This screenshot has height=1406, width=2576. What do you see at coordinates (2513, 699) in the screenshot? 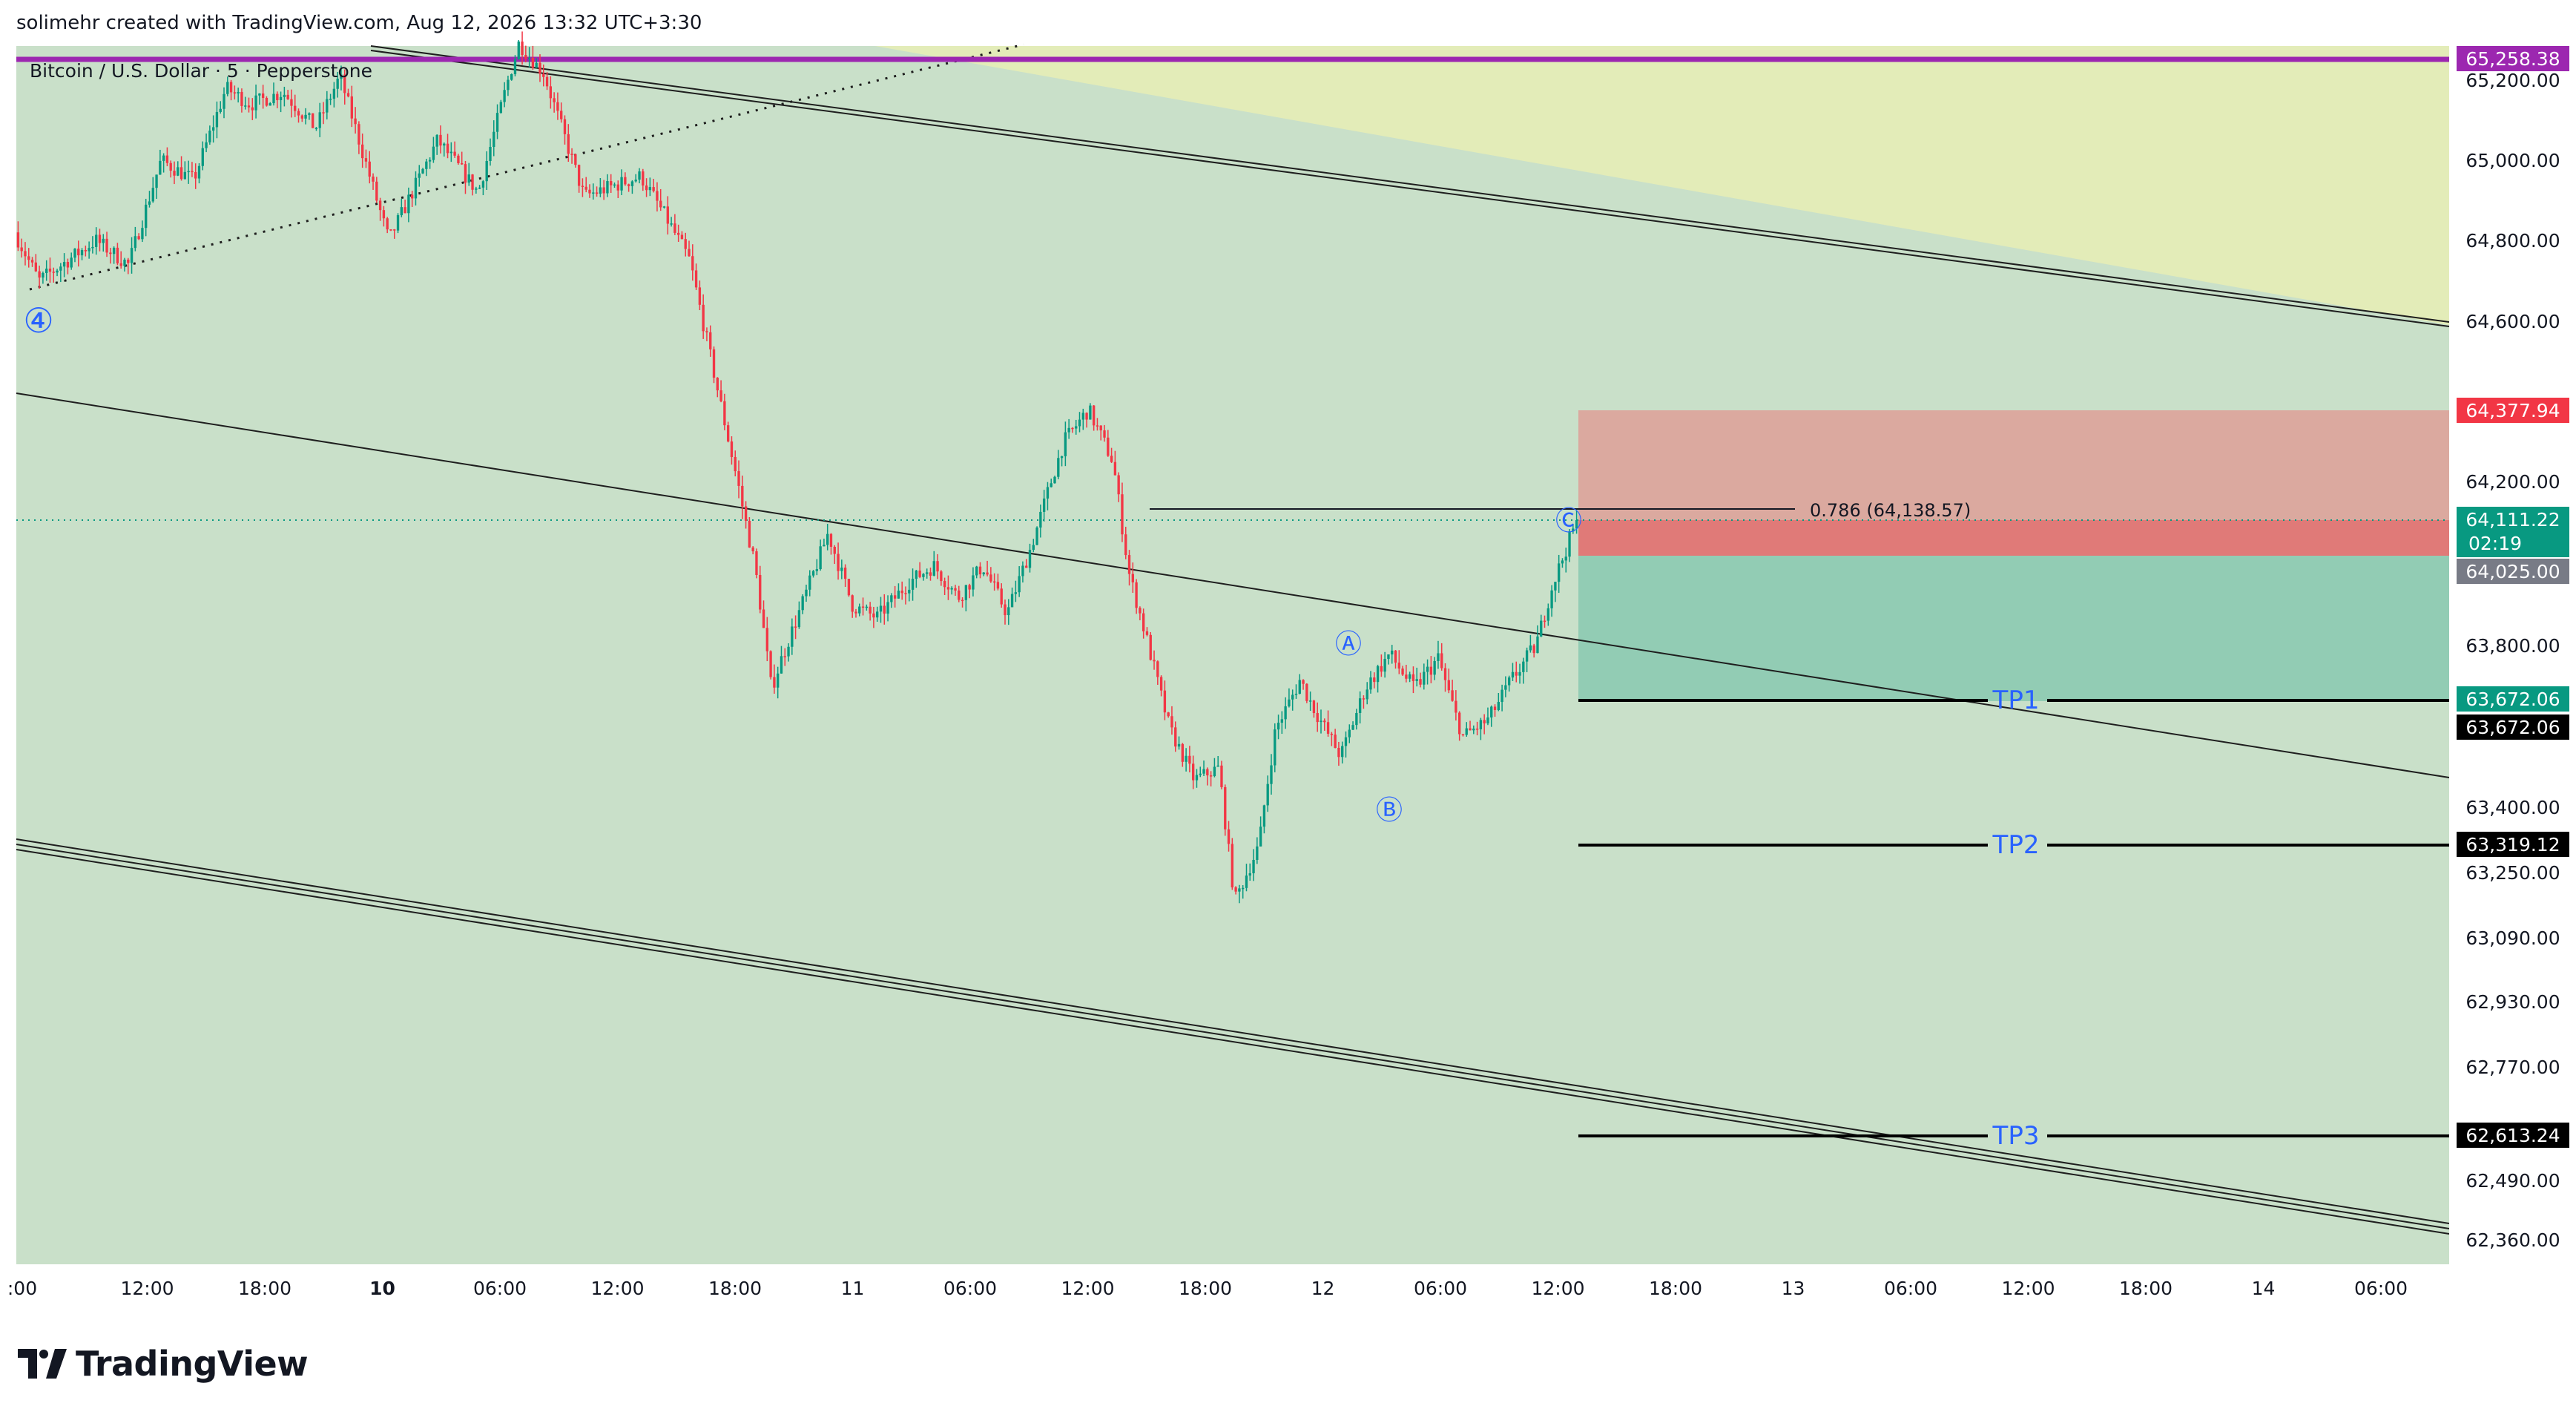
I see `badge-tp1-target-text: 63,672.06` at bounding box center [2513, 699].